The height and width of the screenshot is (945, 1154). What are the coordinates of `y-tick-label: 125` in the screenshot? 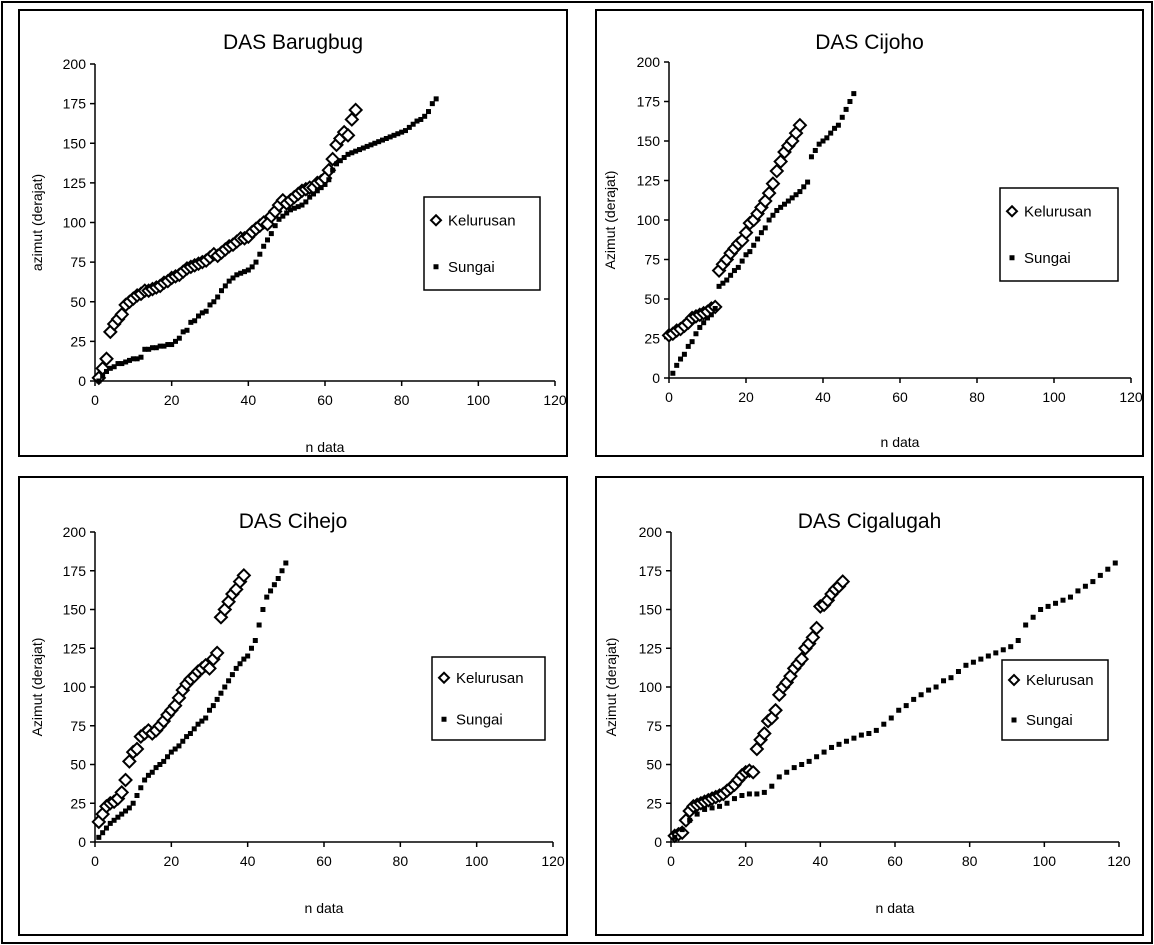 It's located at (649, 181).